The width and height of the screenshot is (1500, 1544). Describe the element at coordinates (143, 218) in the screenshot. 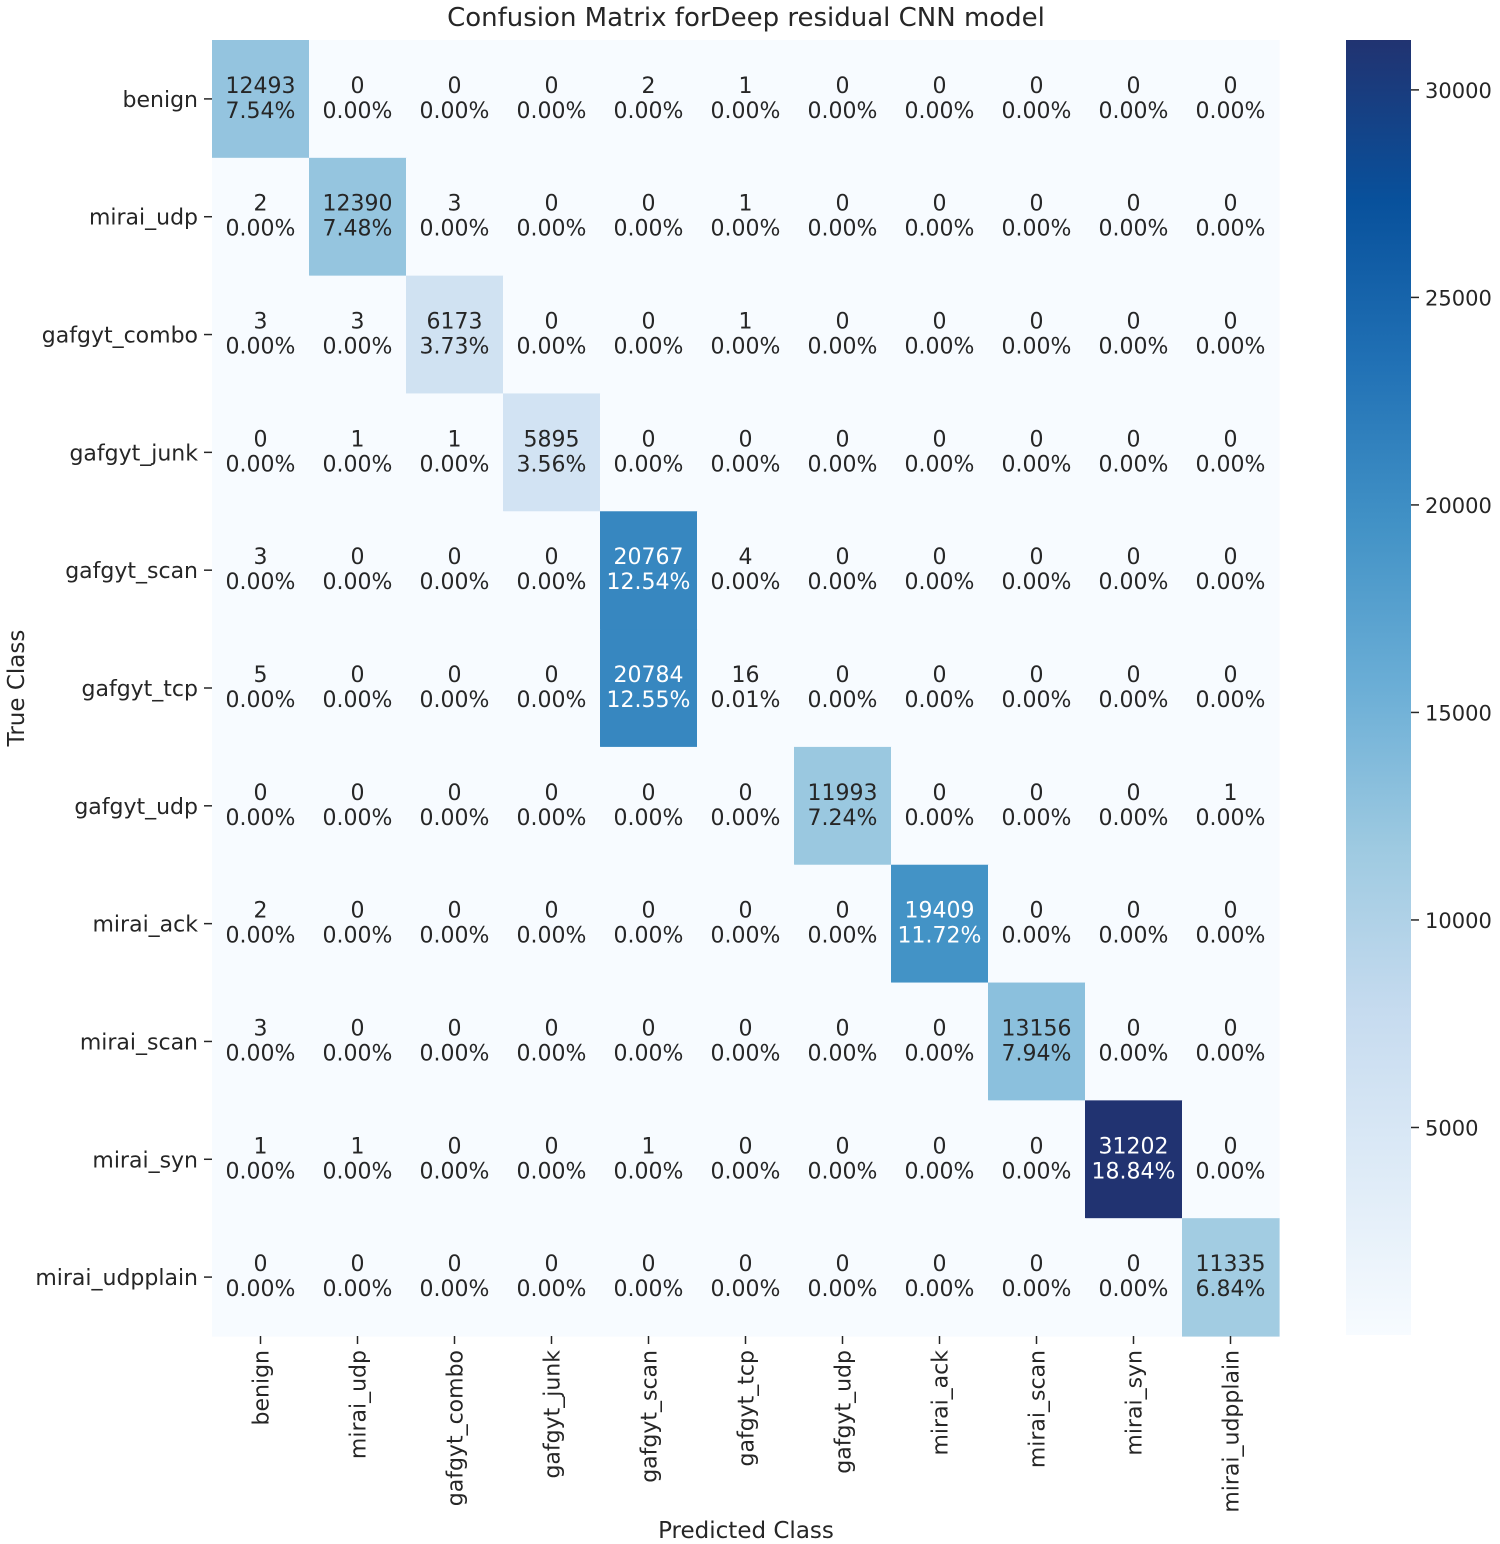

I see `y-tick-label: mirai_udp` at that location.